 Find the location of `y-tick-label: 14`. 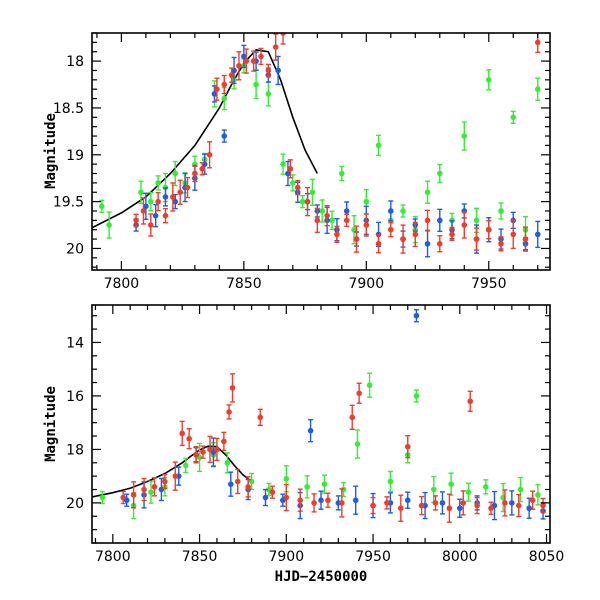

y-tick-label: 14 is located at coordinates (75, 343).